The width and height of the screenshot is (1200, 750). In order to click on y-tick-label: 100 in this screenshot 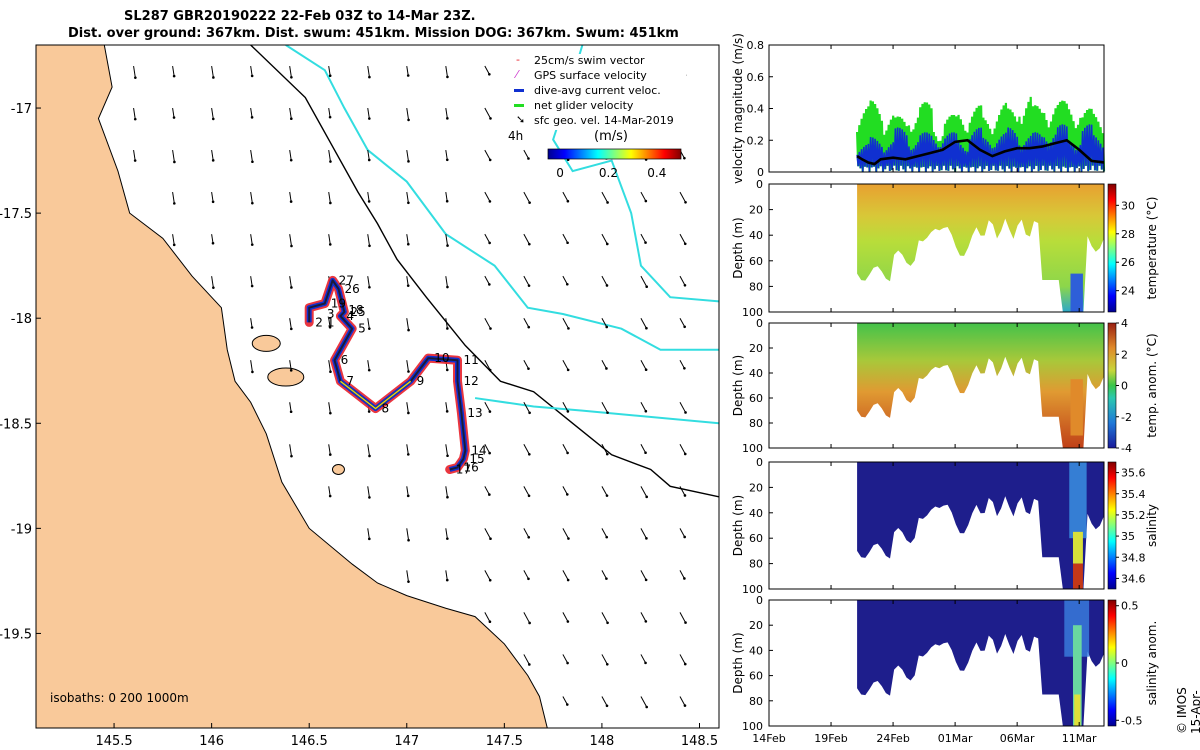, I will do `click(752, 312)`.